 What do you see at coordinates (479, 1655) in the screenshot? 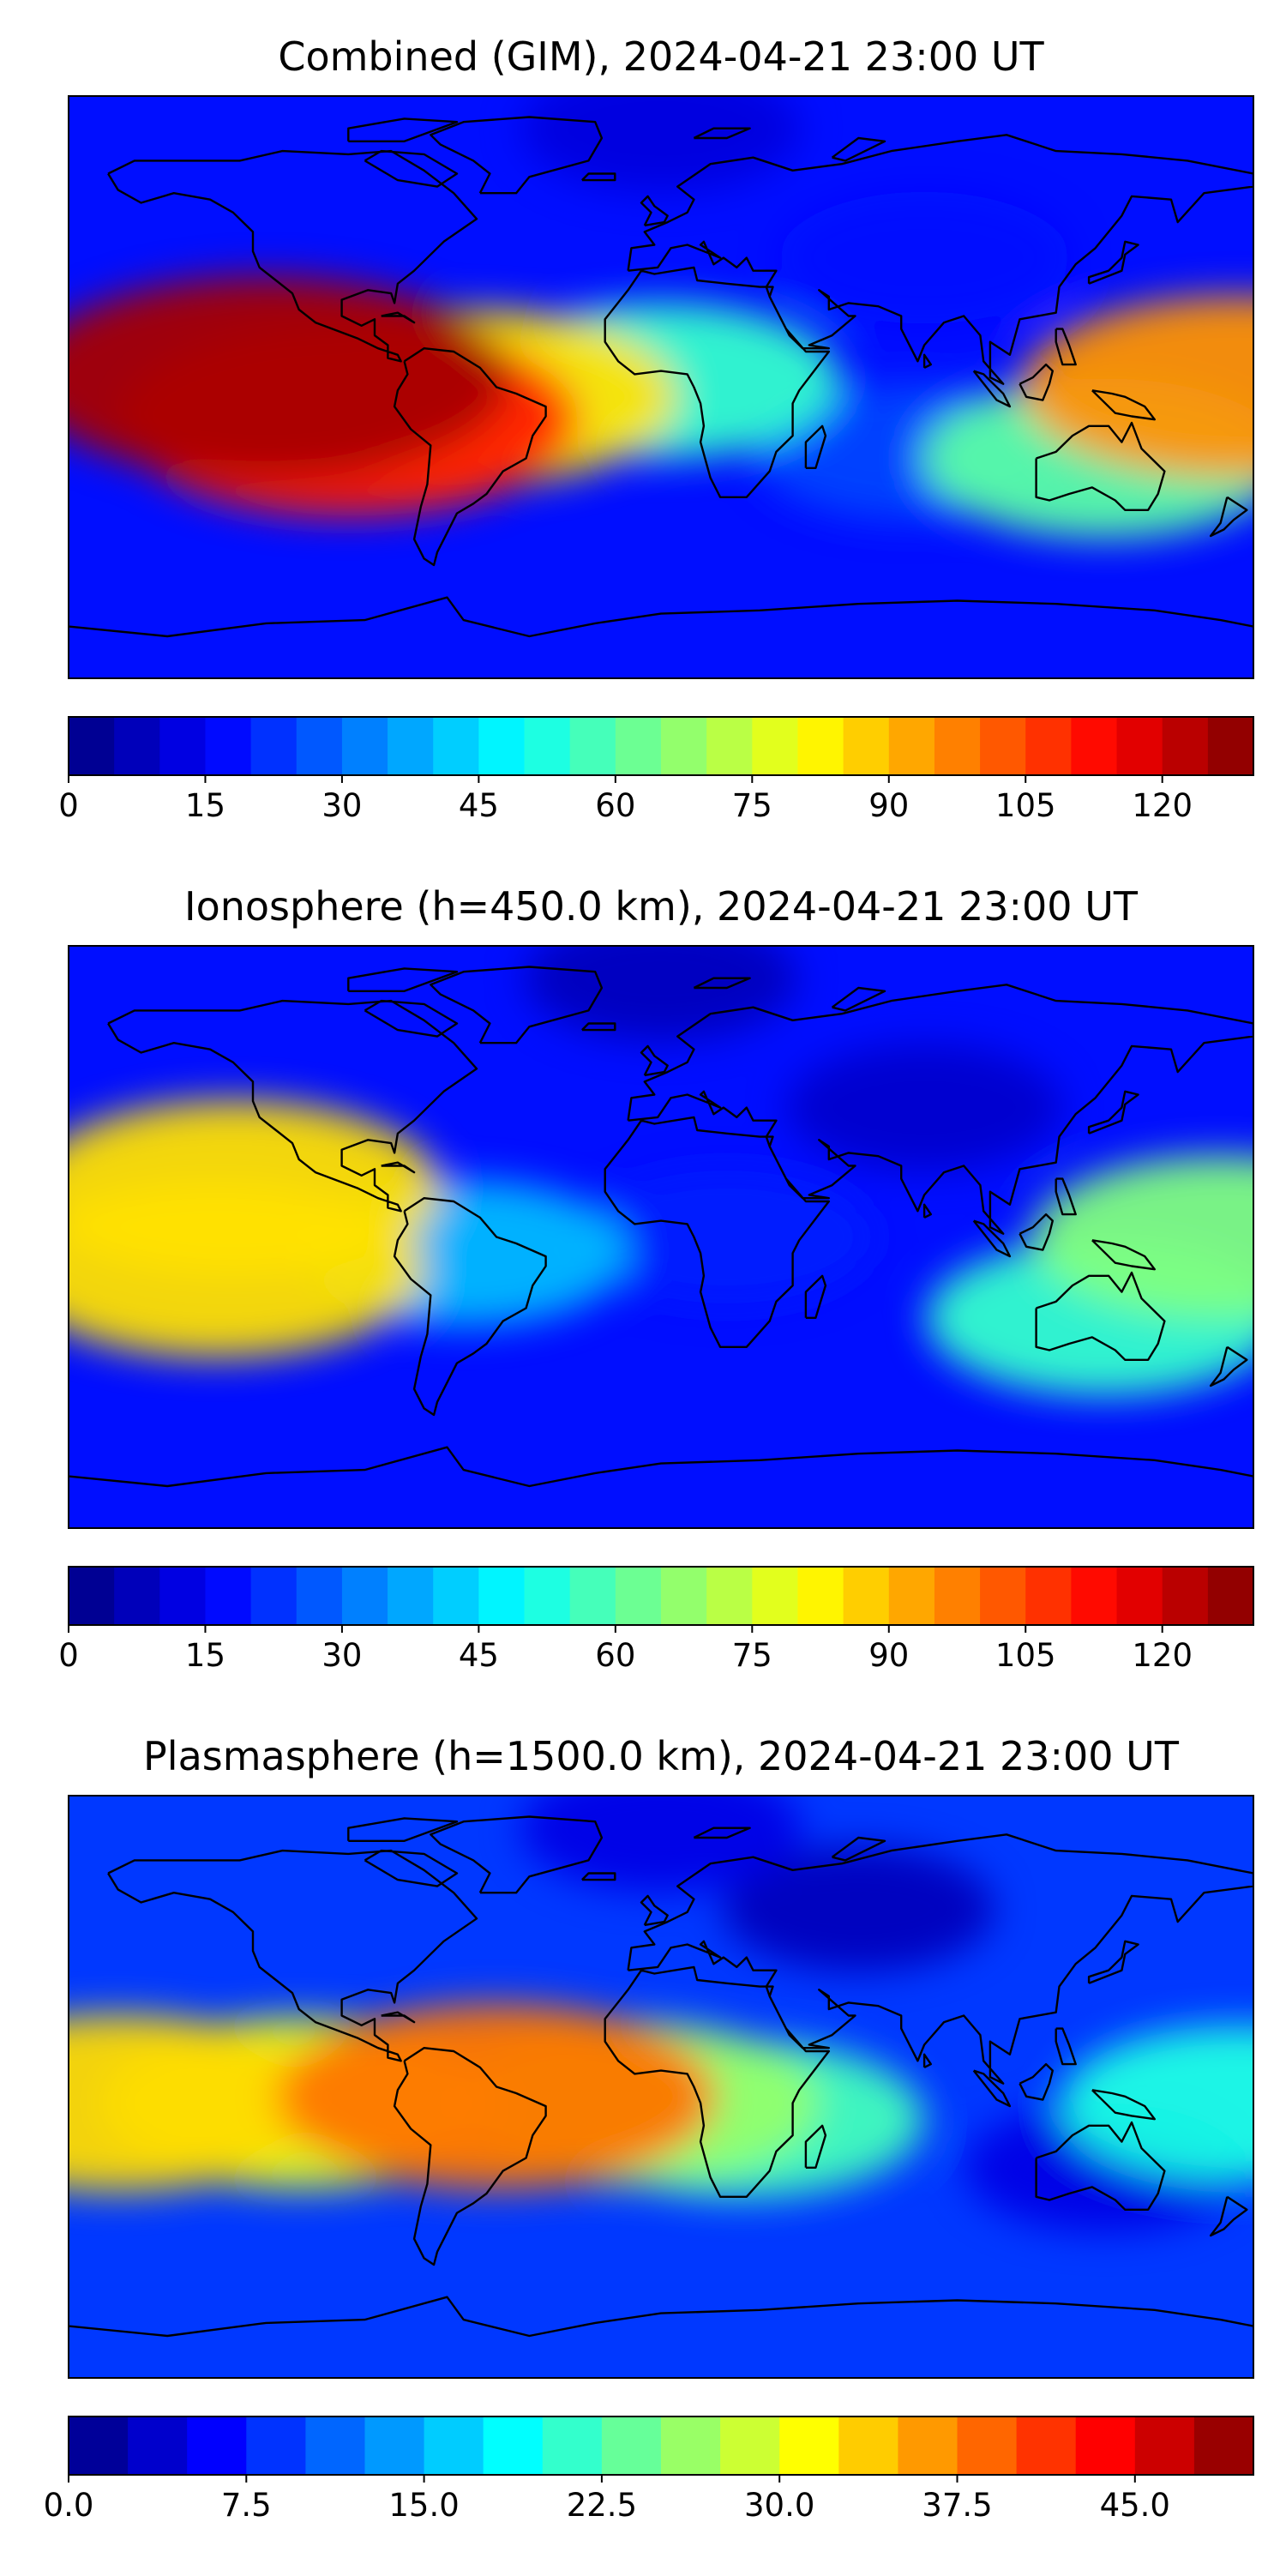
I see `colorbar-tick-label: 45` at bounding box center [479, 1655].